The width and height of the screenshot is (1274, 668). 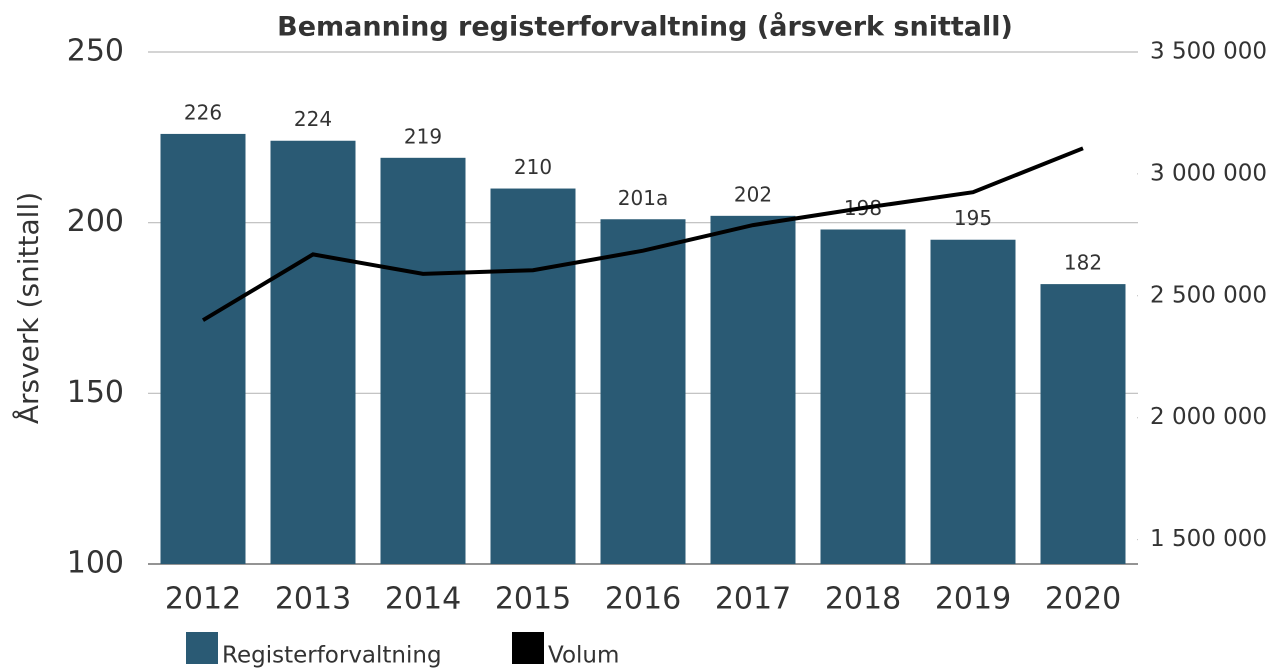 What do you see at coordinates (1208, 295) in the screenshot?
I see `y2-tick-label: 2 500 000` at bounding box center [1208, 295].